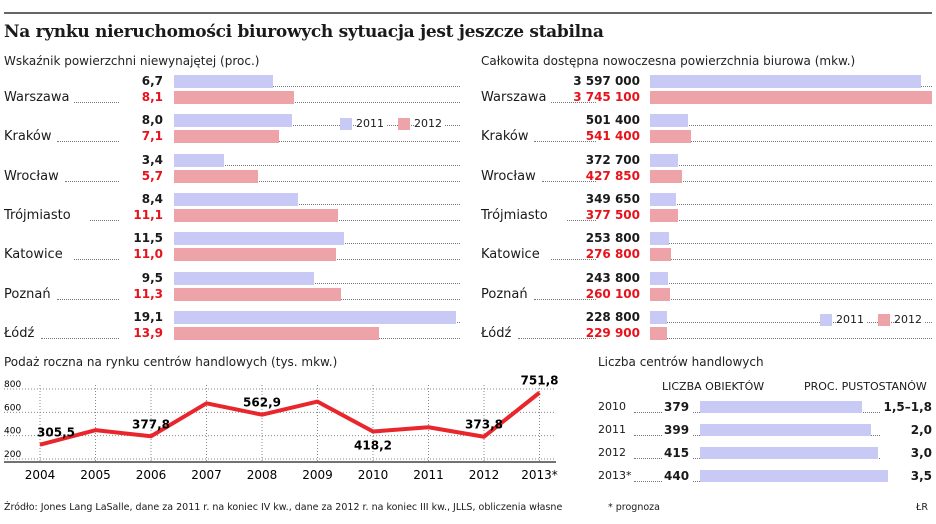 Image resolution: width=936 pixels, height=524 pixels. What do you see at coordinates (262, 475) in the screenshot?
I see `x-tick-label: 2008` at bounding box center [262, 475].